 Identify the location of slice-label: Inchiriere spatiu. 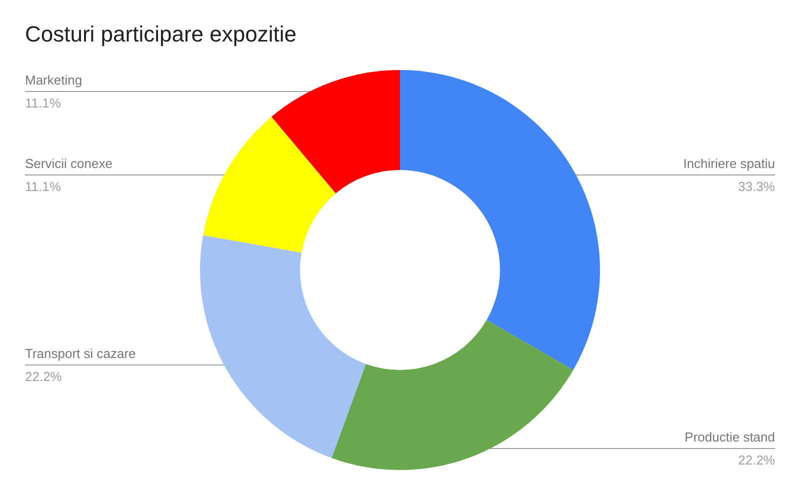
(729, 163).